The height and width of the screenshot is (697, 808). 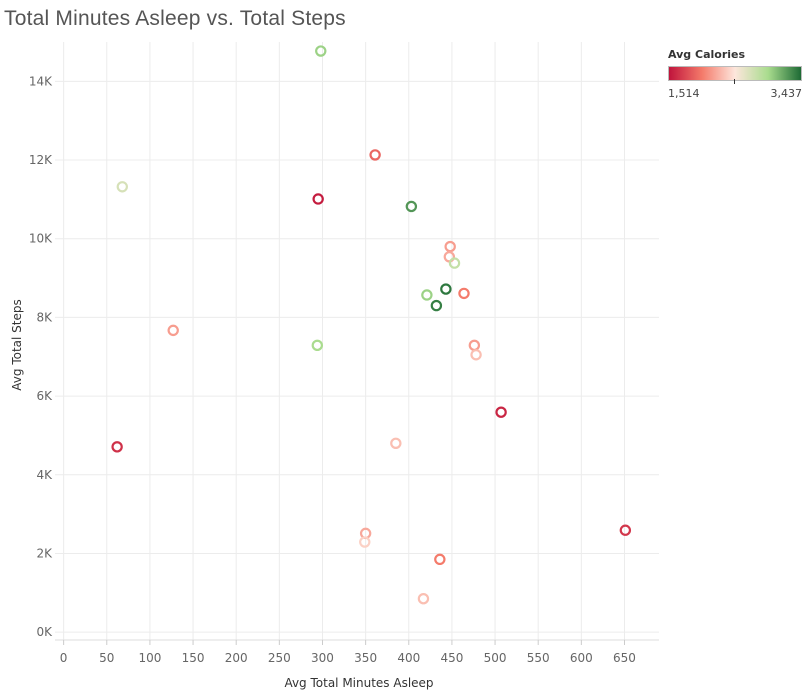 I want to click on x-tick-label: 350, so click(x=365, y=658).